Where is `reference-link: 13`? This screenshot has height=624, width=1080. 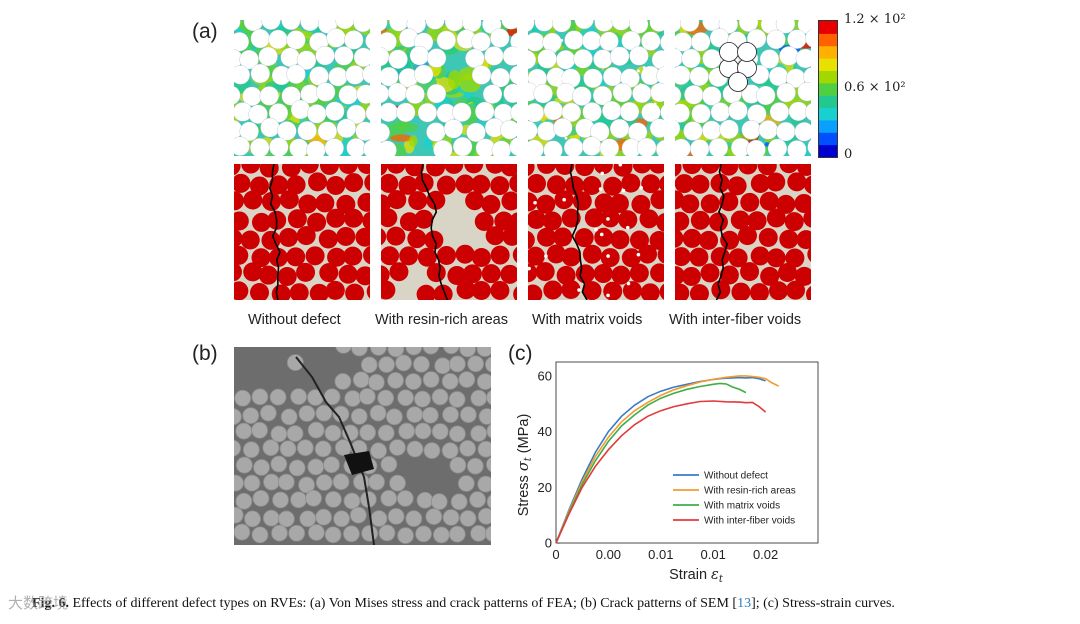
reference-link: 13 is located at coordinates (744, 603).